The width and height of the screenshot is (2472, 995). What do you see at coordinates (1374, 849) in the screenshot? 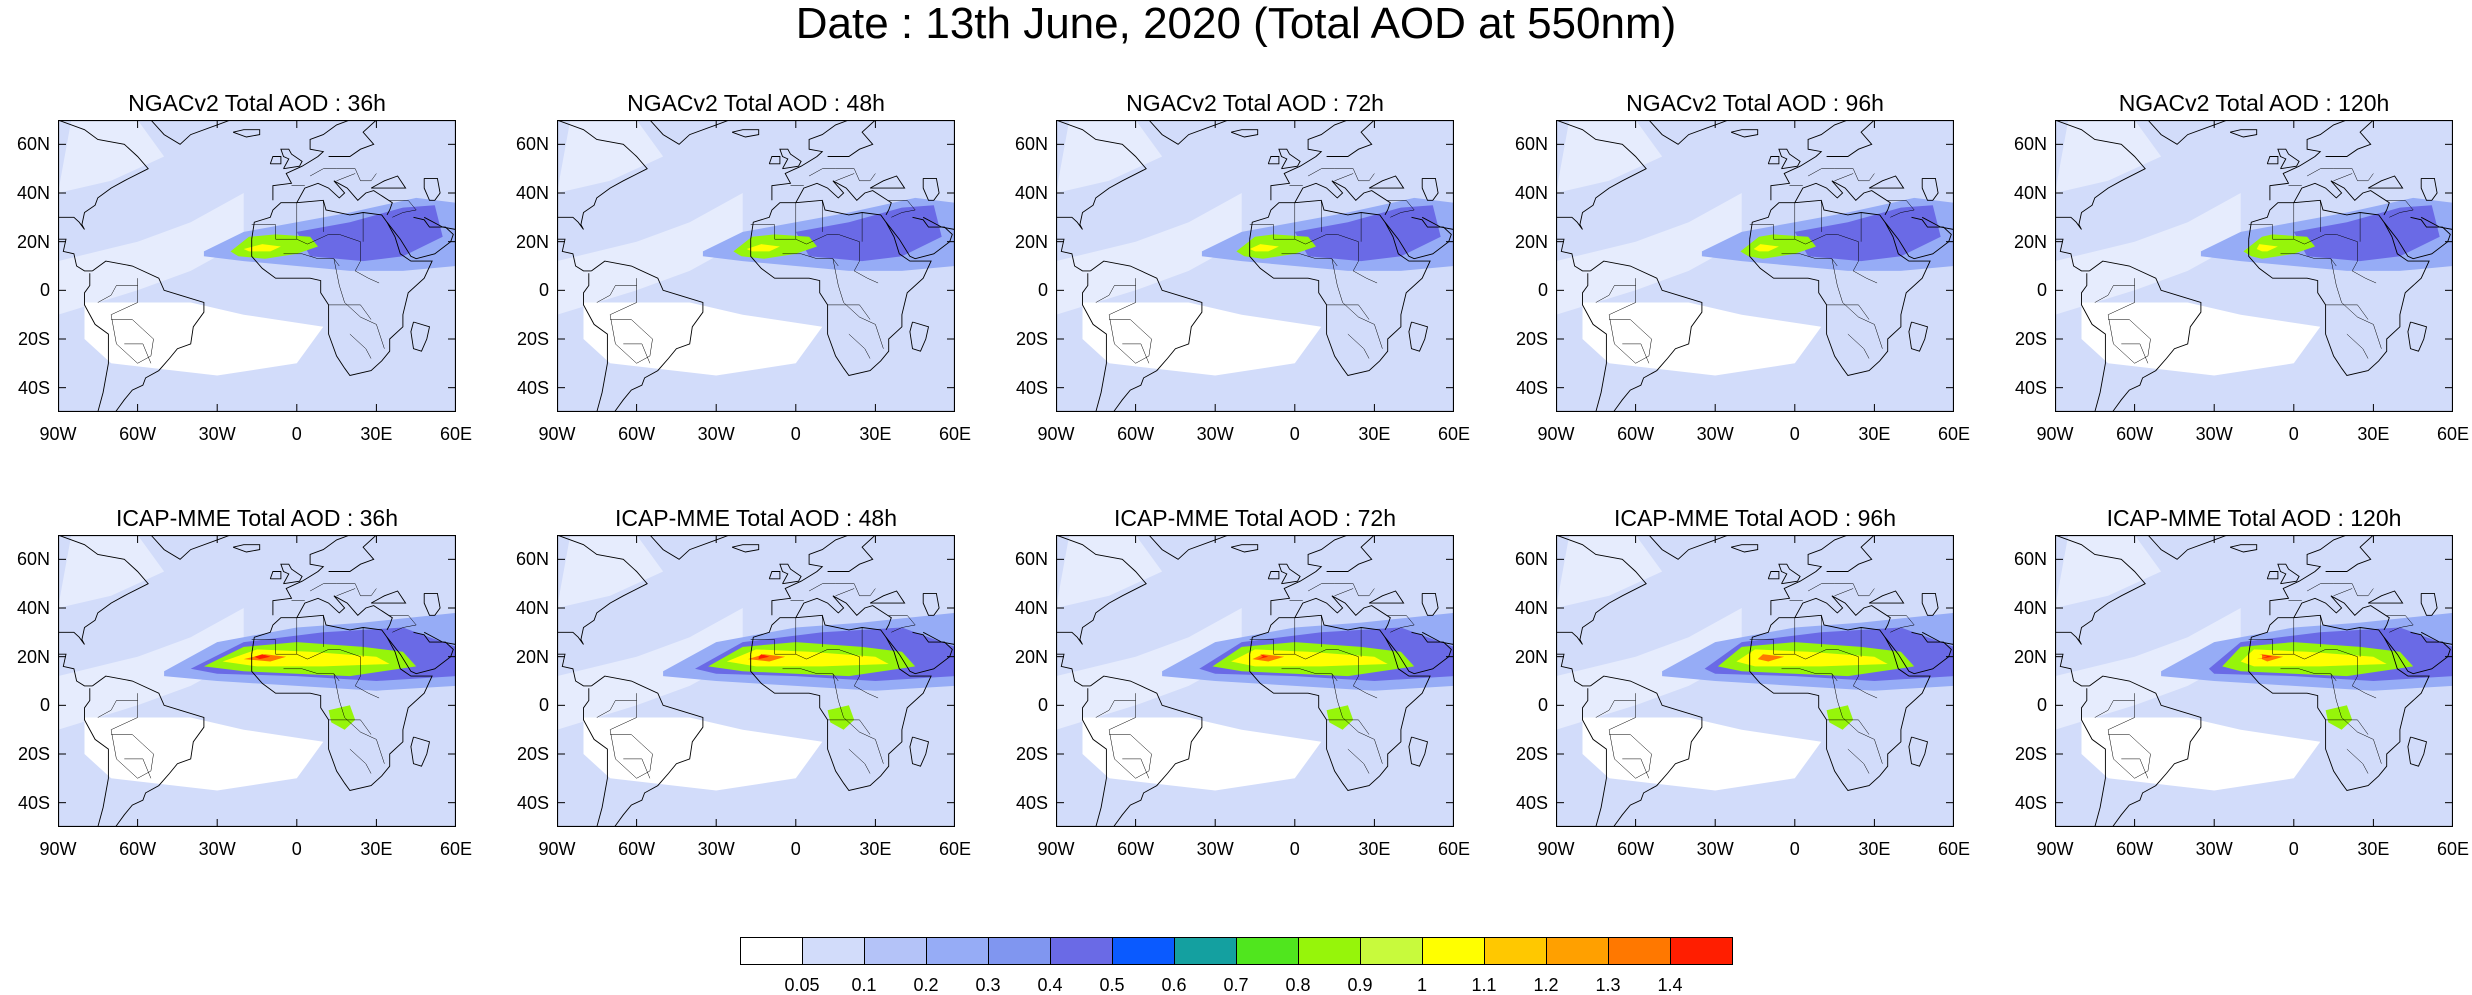
I see `lon-tick-label: 30E` at bounding box center [1374, 849].